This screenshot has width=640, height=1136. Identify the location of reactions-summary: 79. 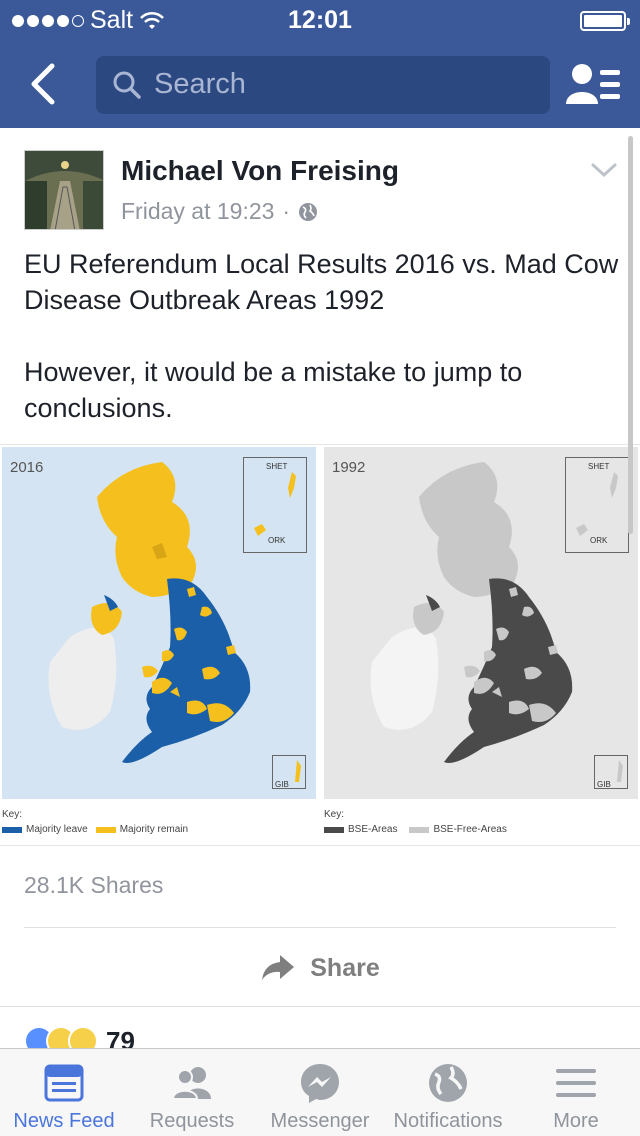
(79, 1039).